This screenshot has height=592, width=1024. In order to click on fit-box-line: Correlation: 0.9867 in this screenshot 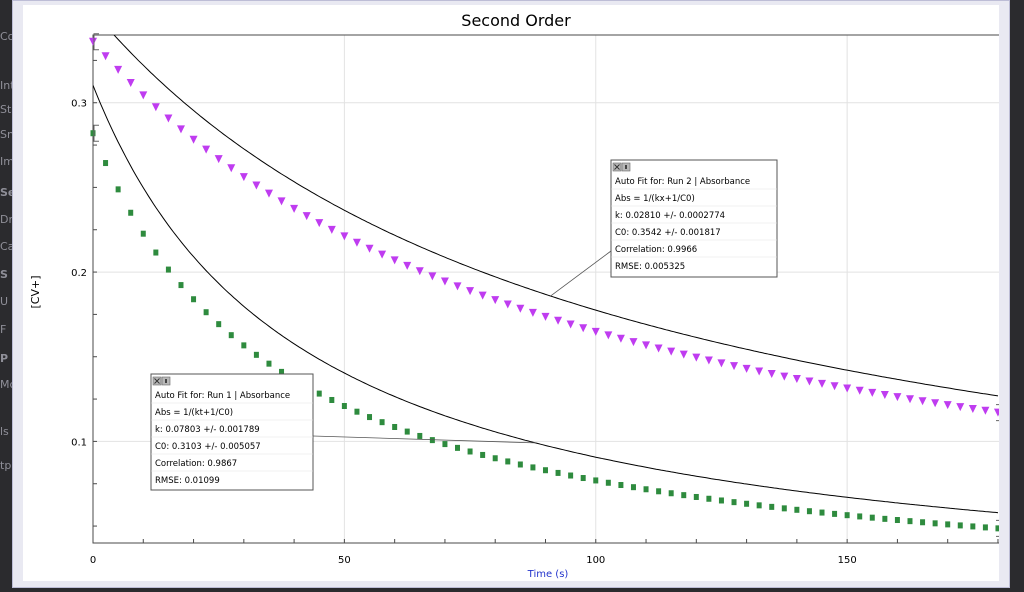, I will do `click(196, 464)`.